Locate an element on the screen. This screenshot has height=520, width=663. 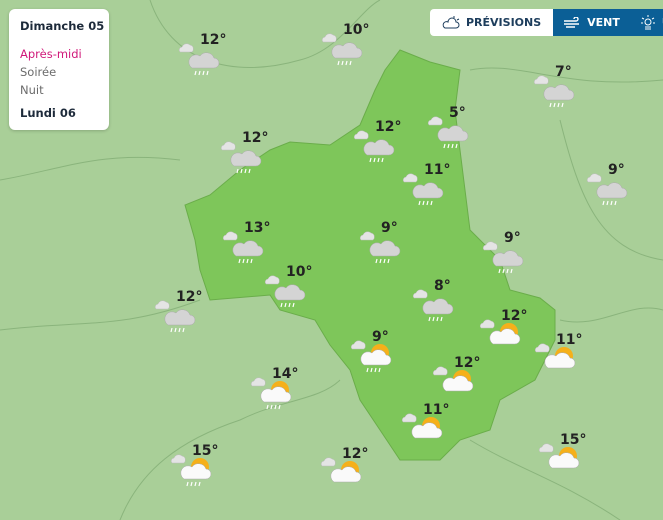
day-lundi: Lundi 06 is located at coordinates (48, 113).